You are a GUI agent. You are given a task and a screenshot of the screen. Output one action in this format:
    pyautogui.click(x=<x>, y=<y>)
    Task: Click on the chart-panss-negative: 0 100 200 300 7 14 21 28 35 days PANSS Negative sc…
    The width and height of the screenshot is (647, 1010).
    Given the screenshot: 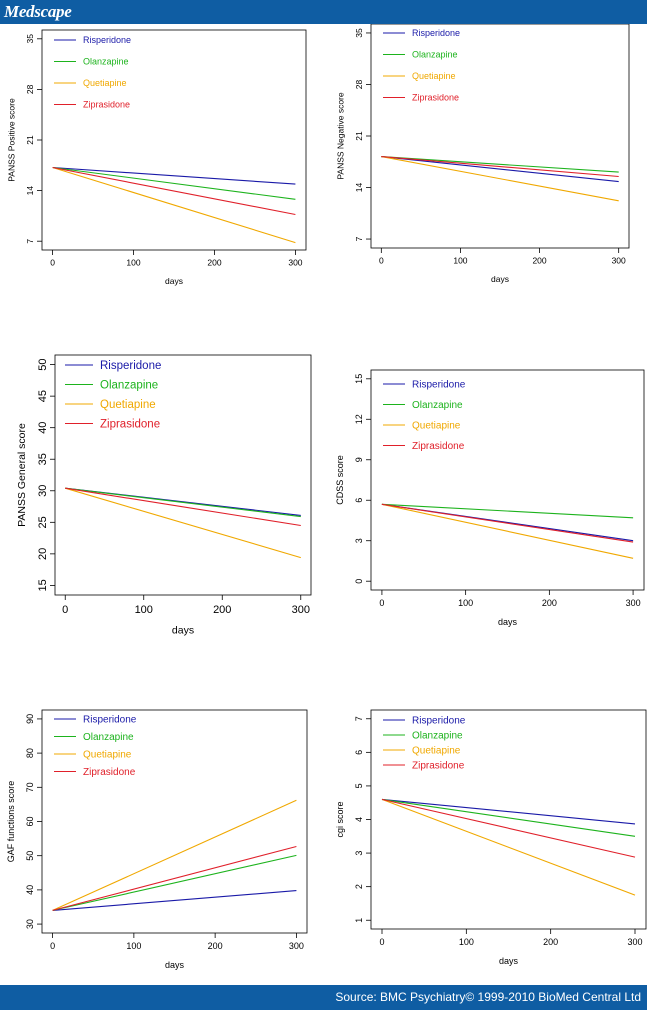 What is the action you would take?
    pyautogui.click(x=483, y=154)
    